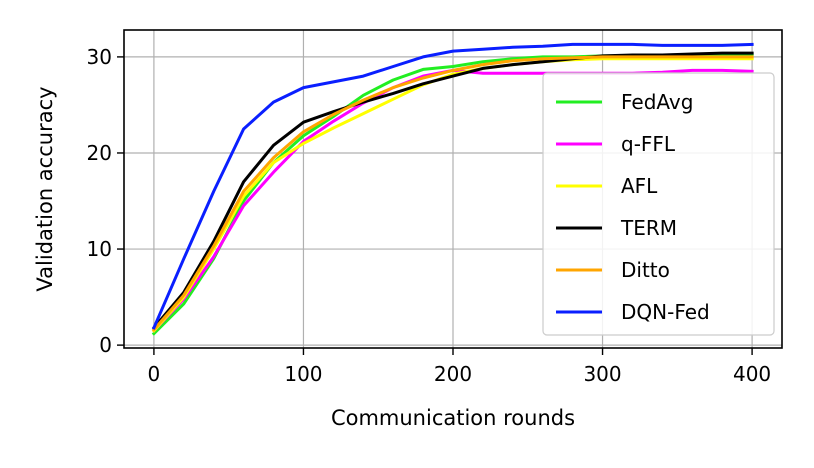 Image resolution: width=814 pixels, height=468 pixels. I want to click on legend-label: TERM, so click(648, 228).